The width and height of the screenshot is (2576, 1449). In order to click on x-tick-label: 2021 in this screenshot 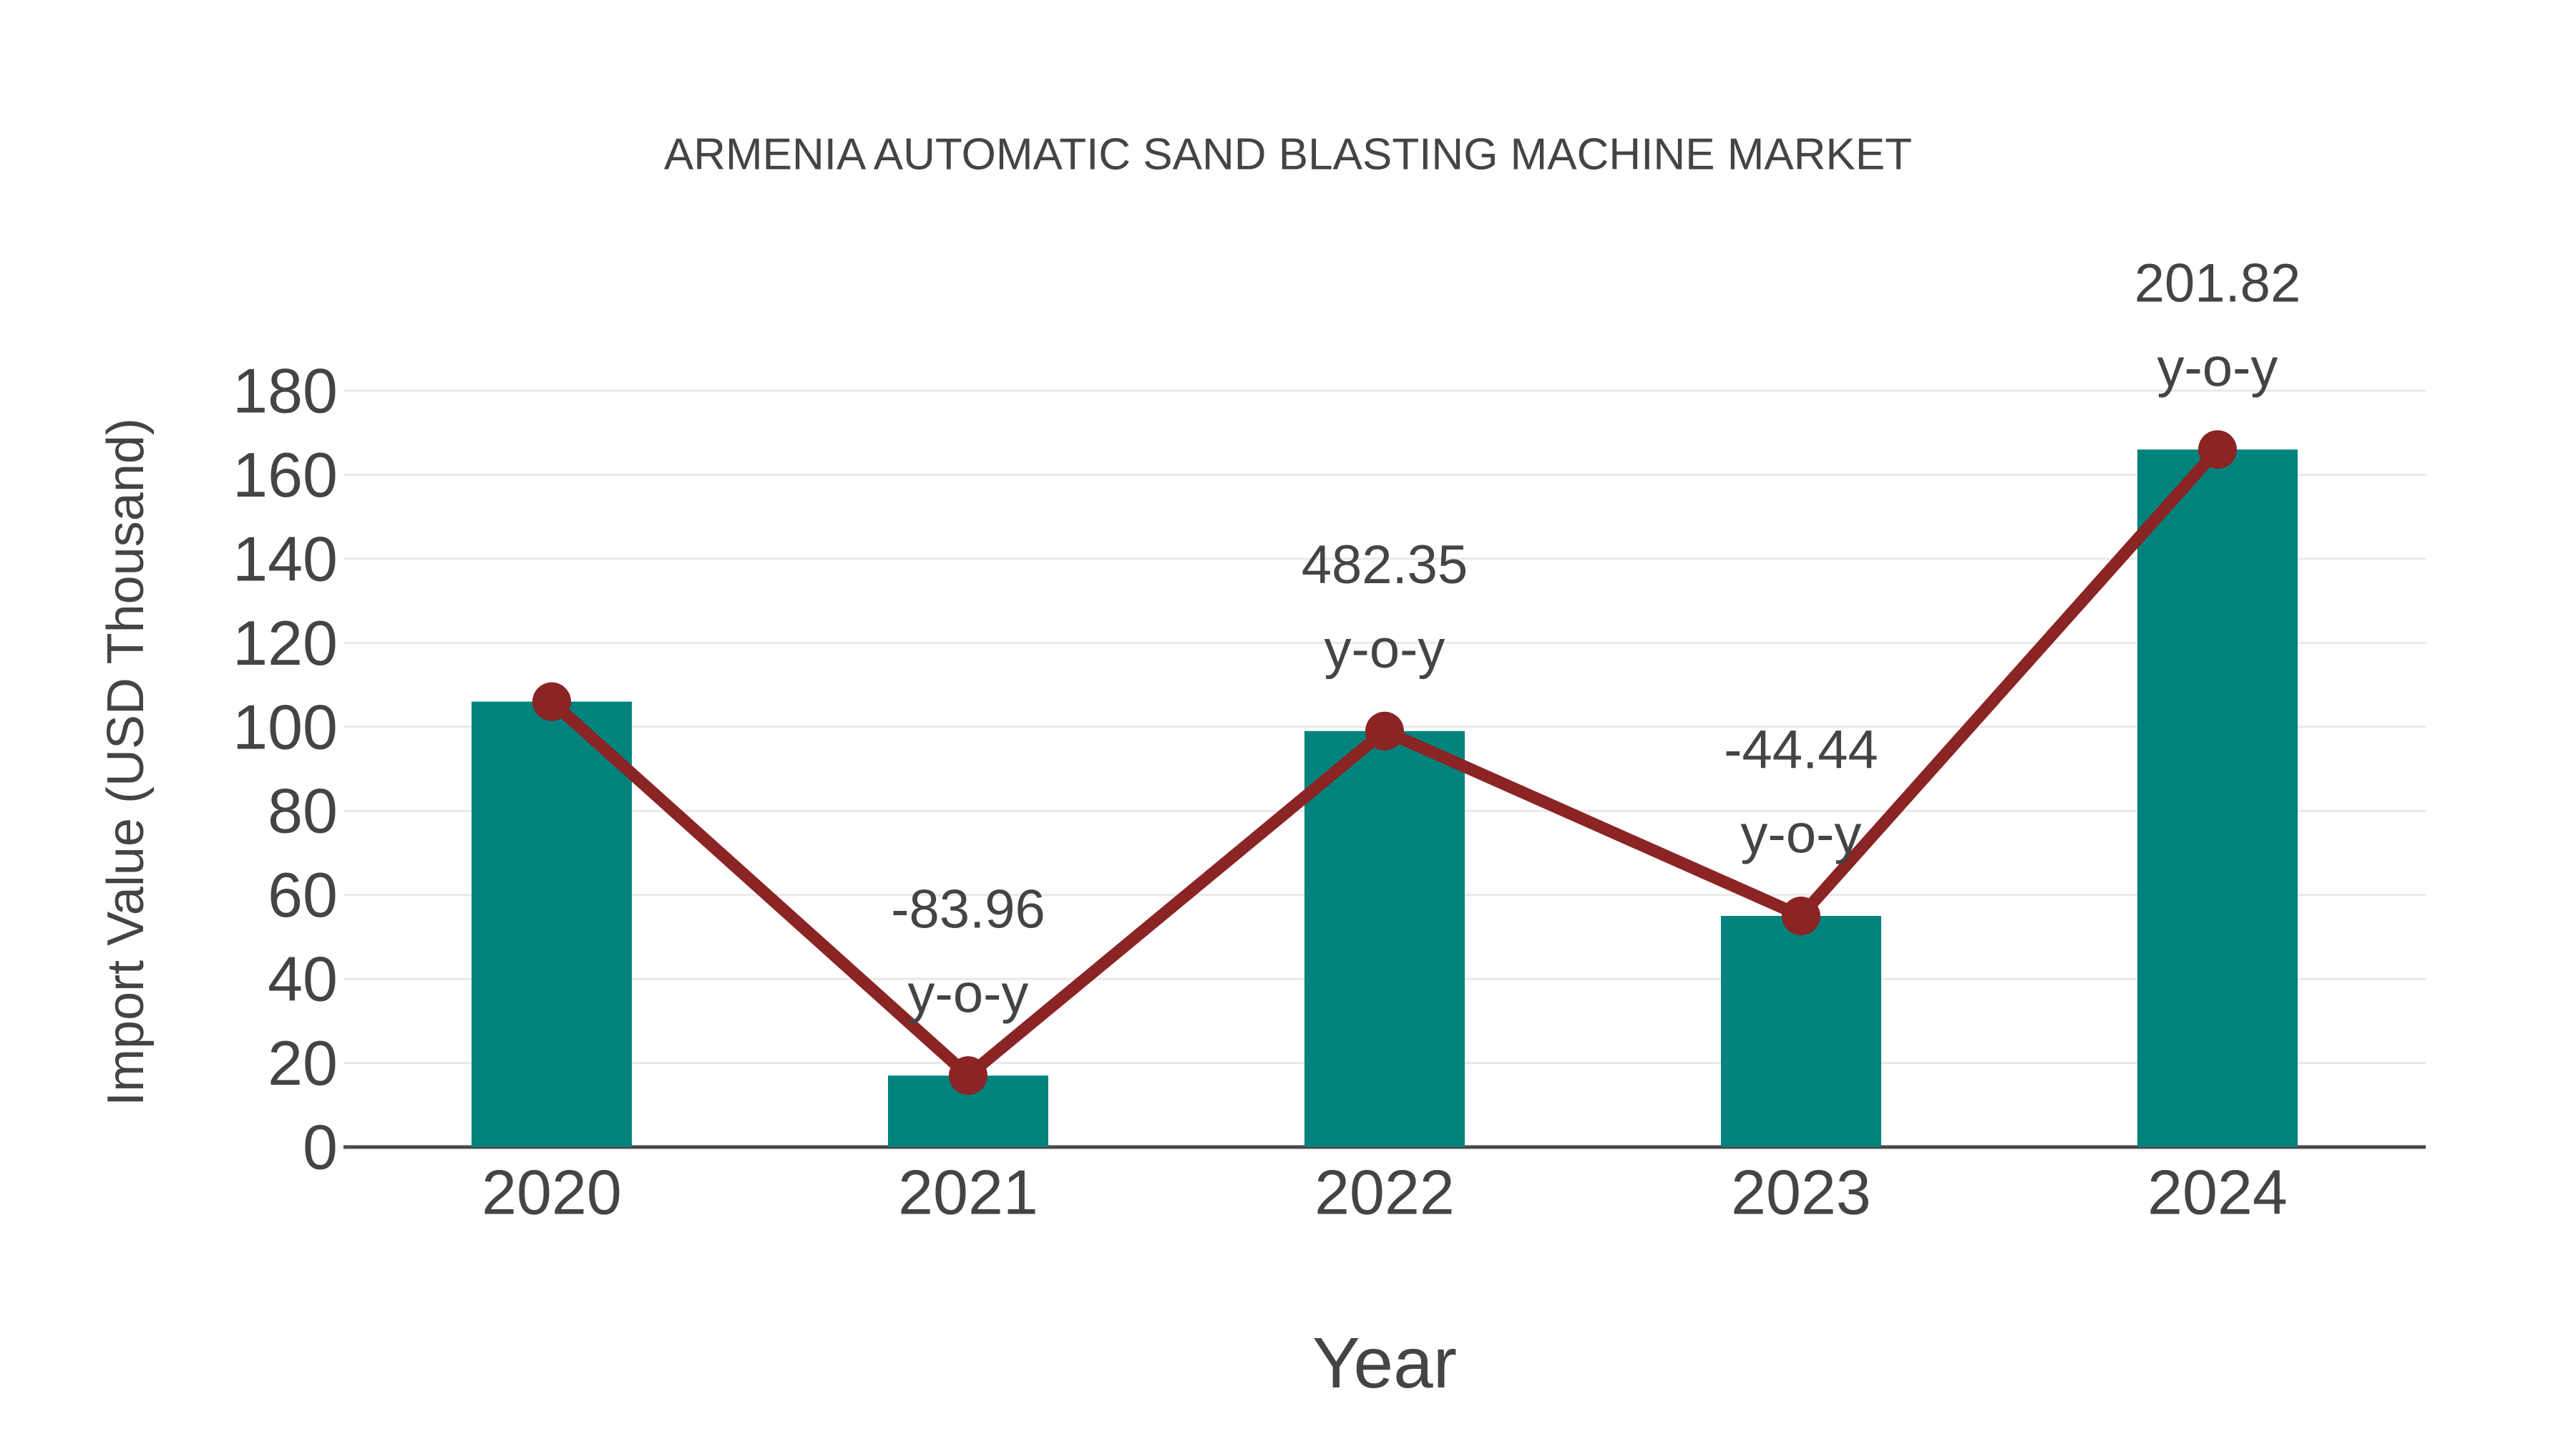, I will do `click(968, 1192)`.